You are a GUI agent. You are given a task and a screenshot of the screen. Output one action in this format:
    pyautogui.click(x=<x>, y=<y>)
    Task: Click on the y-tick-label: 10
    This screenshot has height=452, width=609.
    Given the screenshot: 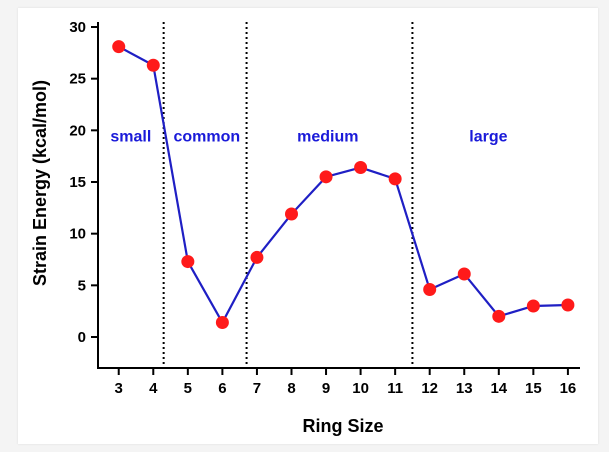 What is the action you would take?
    pyautogui.click(x=77, y=234)
    